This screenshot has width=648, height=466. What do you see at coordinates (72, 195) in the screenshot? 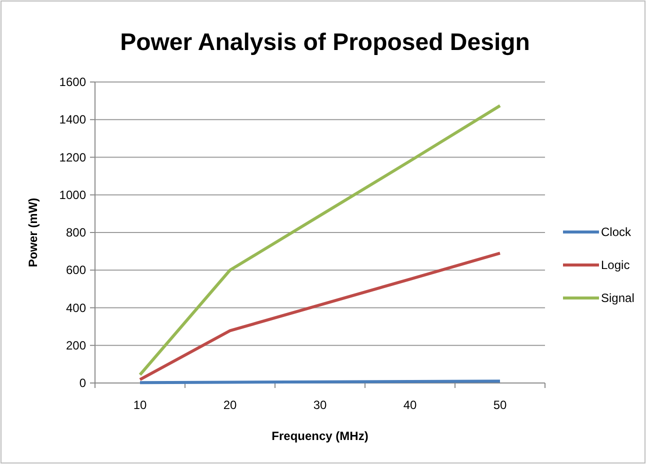
I see `y-tick-label: 1000` at bounding box center [72, 195].